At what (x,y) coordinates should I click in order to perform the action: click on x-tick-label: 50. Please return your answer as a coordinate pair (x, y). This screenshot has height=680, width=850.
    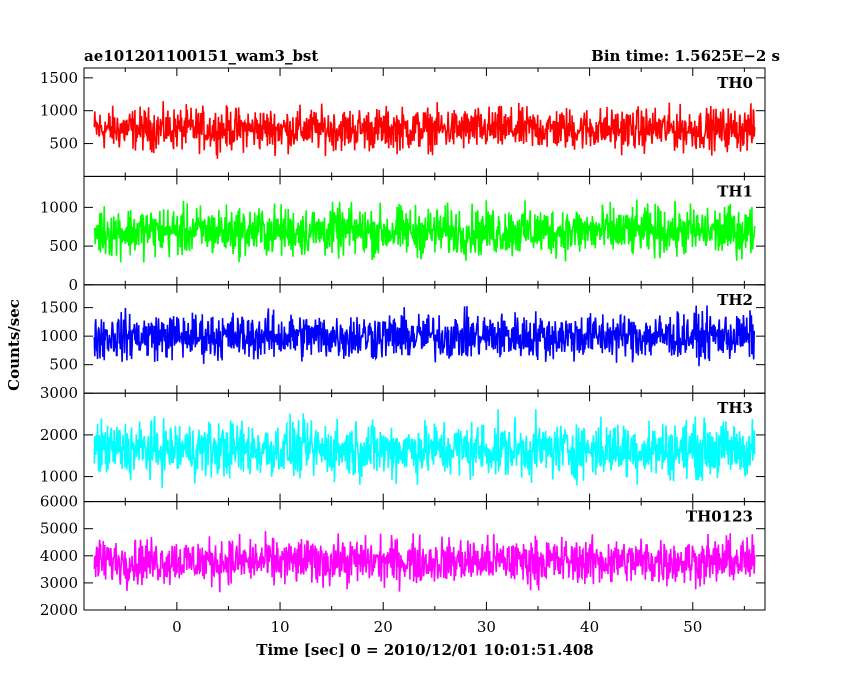
    Looking at the image, I should click on (692, 627).